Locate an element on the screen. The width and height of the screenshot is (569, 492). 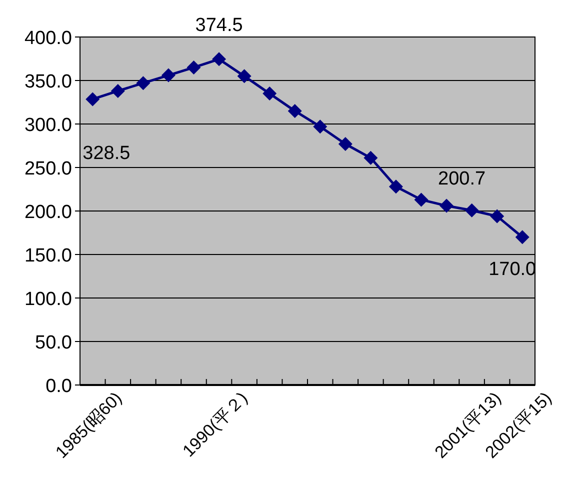
y-tick-label: 150.0 is located at coordinates (48, 256).